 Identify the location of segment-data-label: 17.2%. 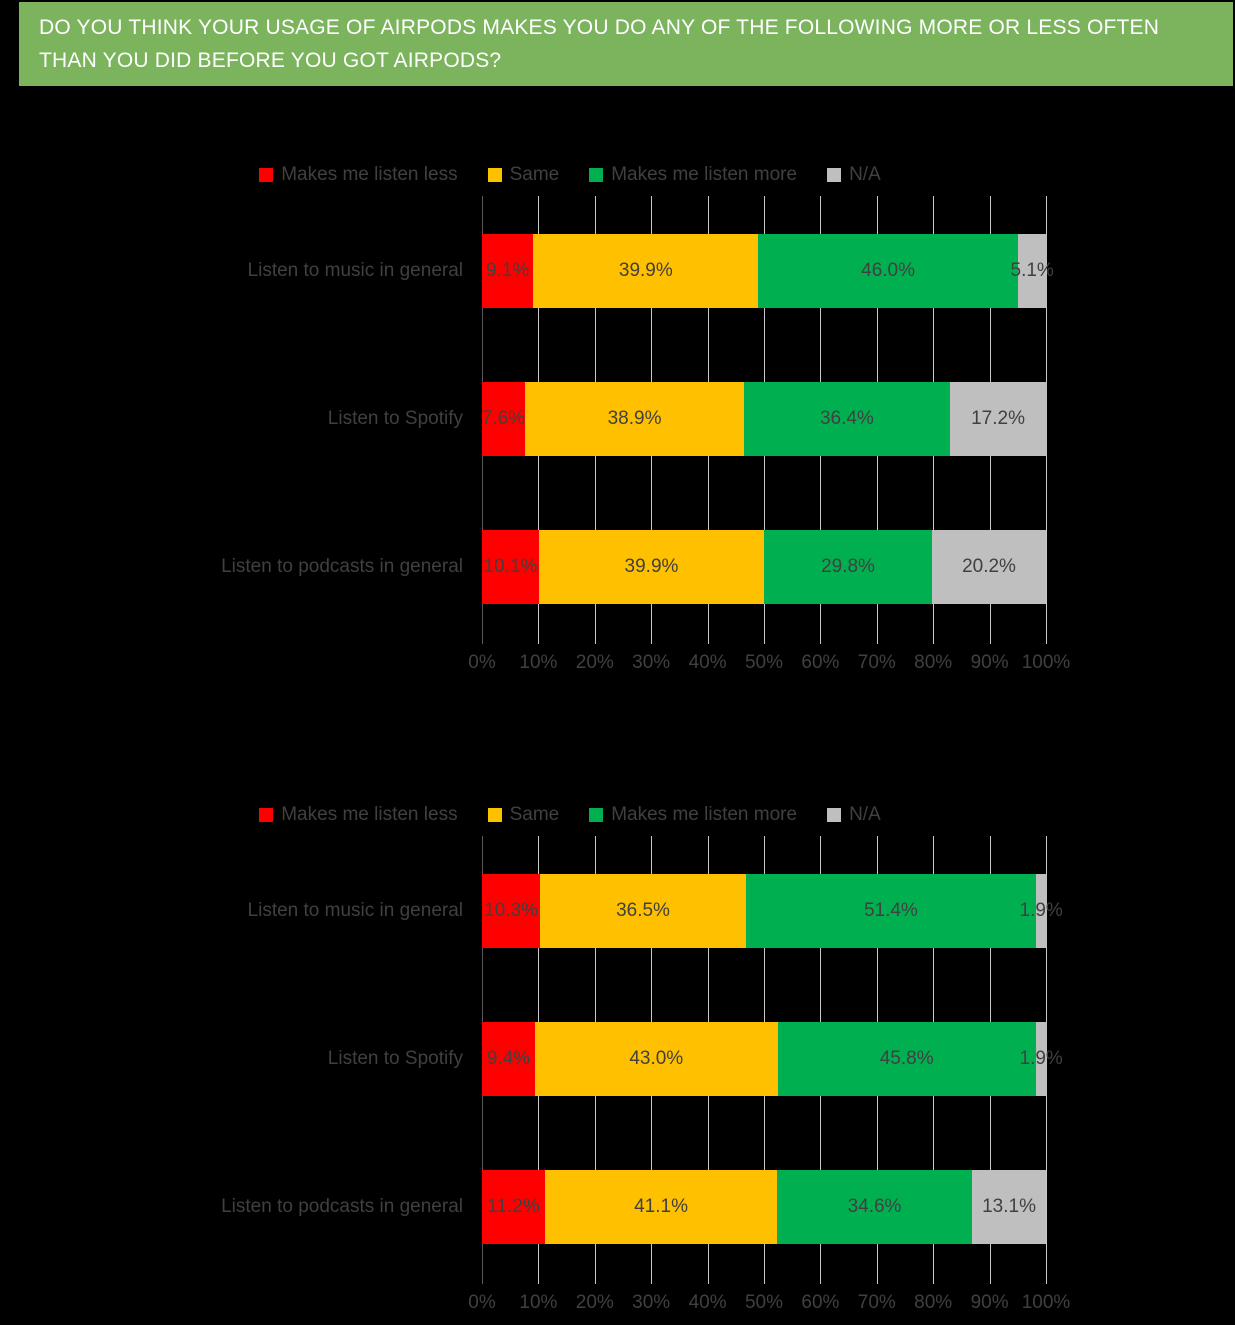
(998, 418).